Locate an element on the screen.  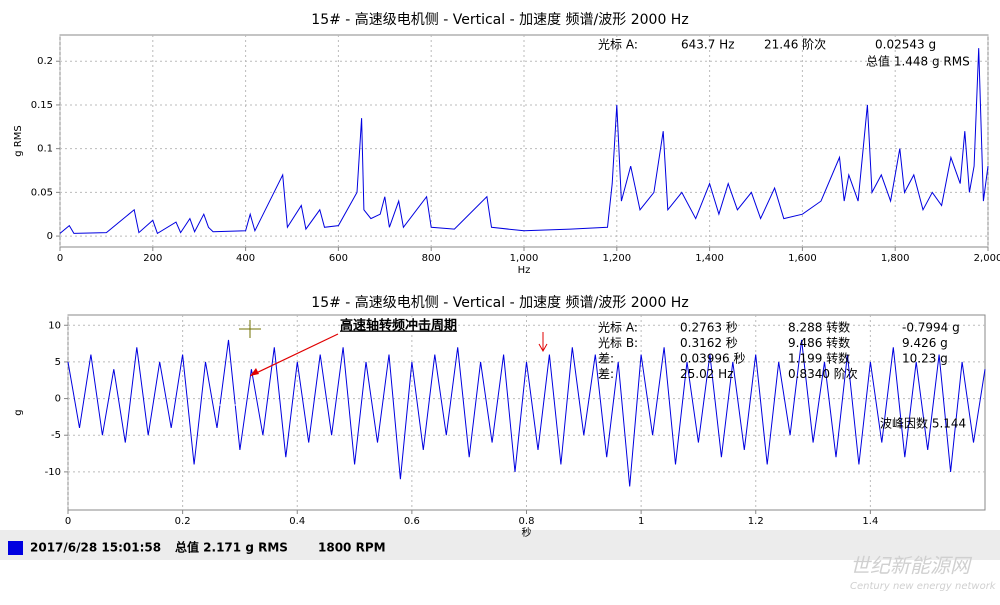
x-axis-label: Hz is located at coordinates (524, 270).